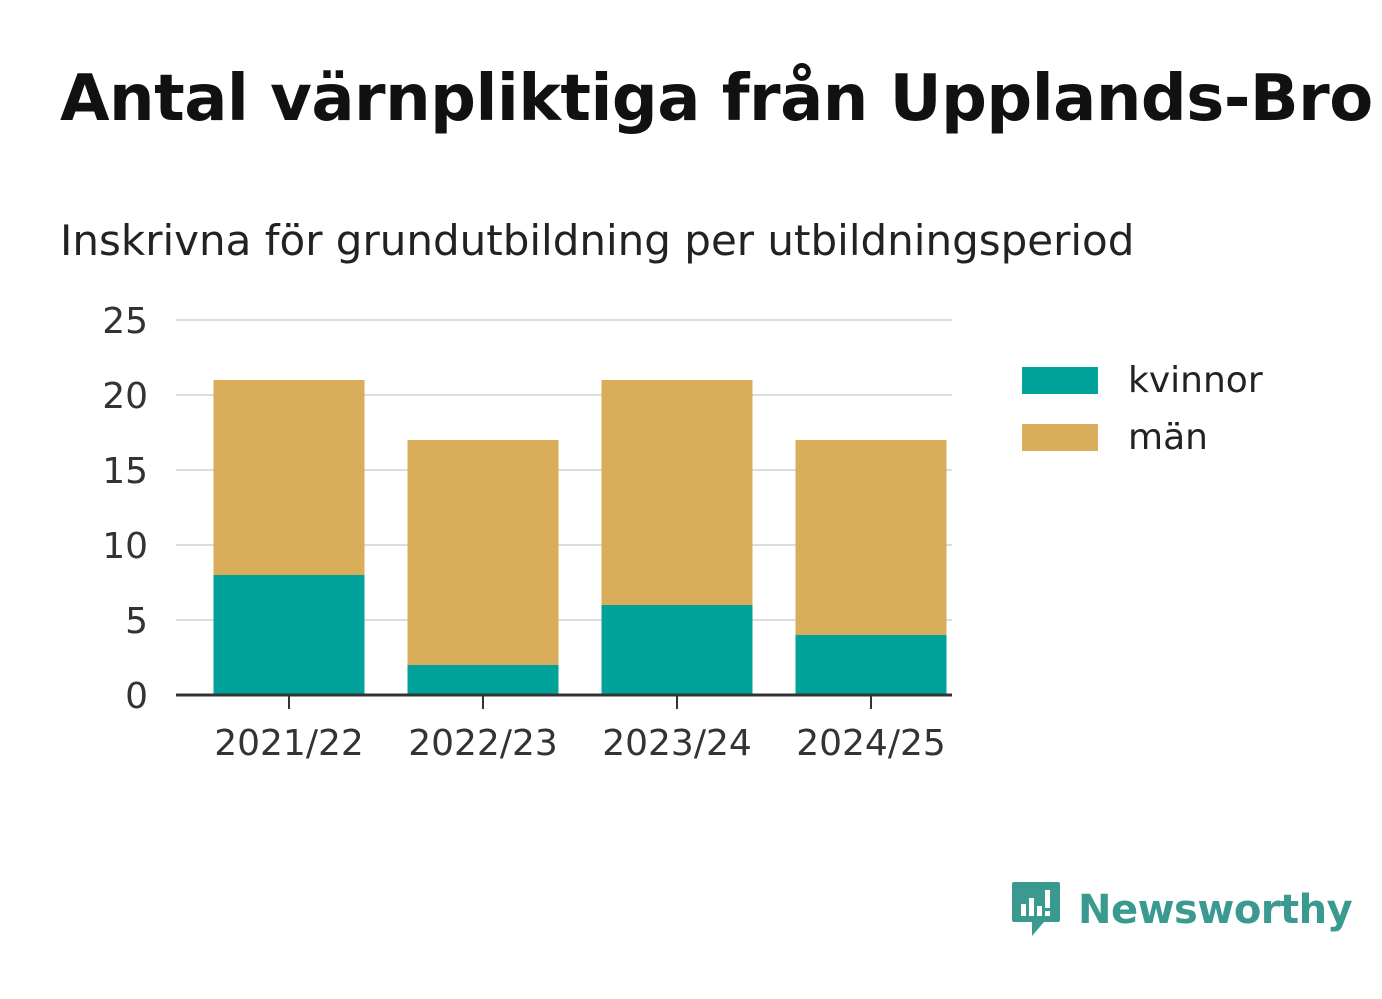  What do you see at coordinates (1168, 437) in the screenshot?
I see `legend-label-man: män` at bounding box center [1168, 437].